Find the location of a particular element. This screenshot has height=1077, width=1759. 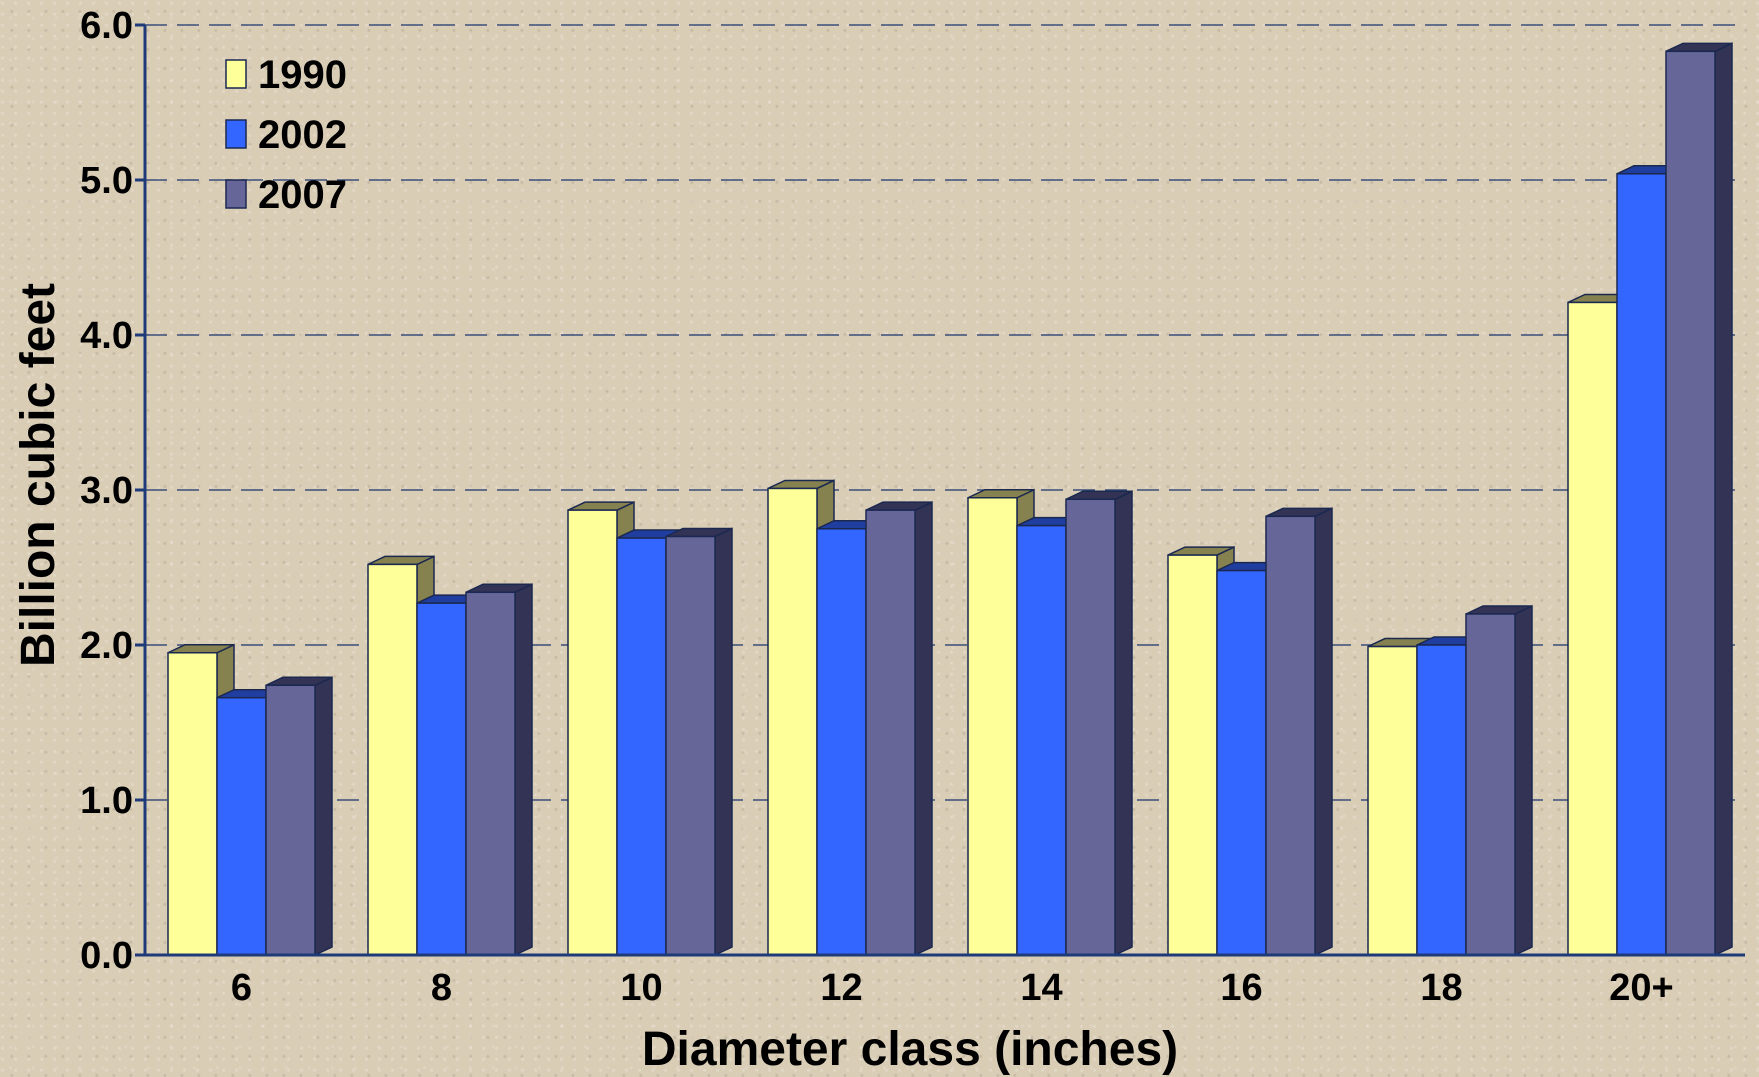

y-tick-label: 1.0 is located at coordinates (106, 801).